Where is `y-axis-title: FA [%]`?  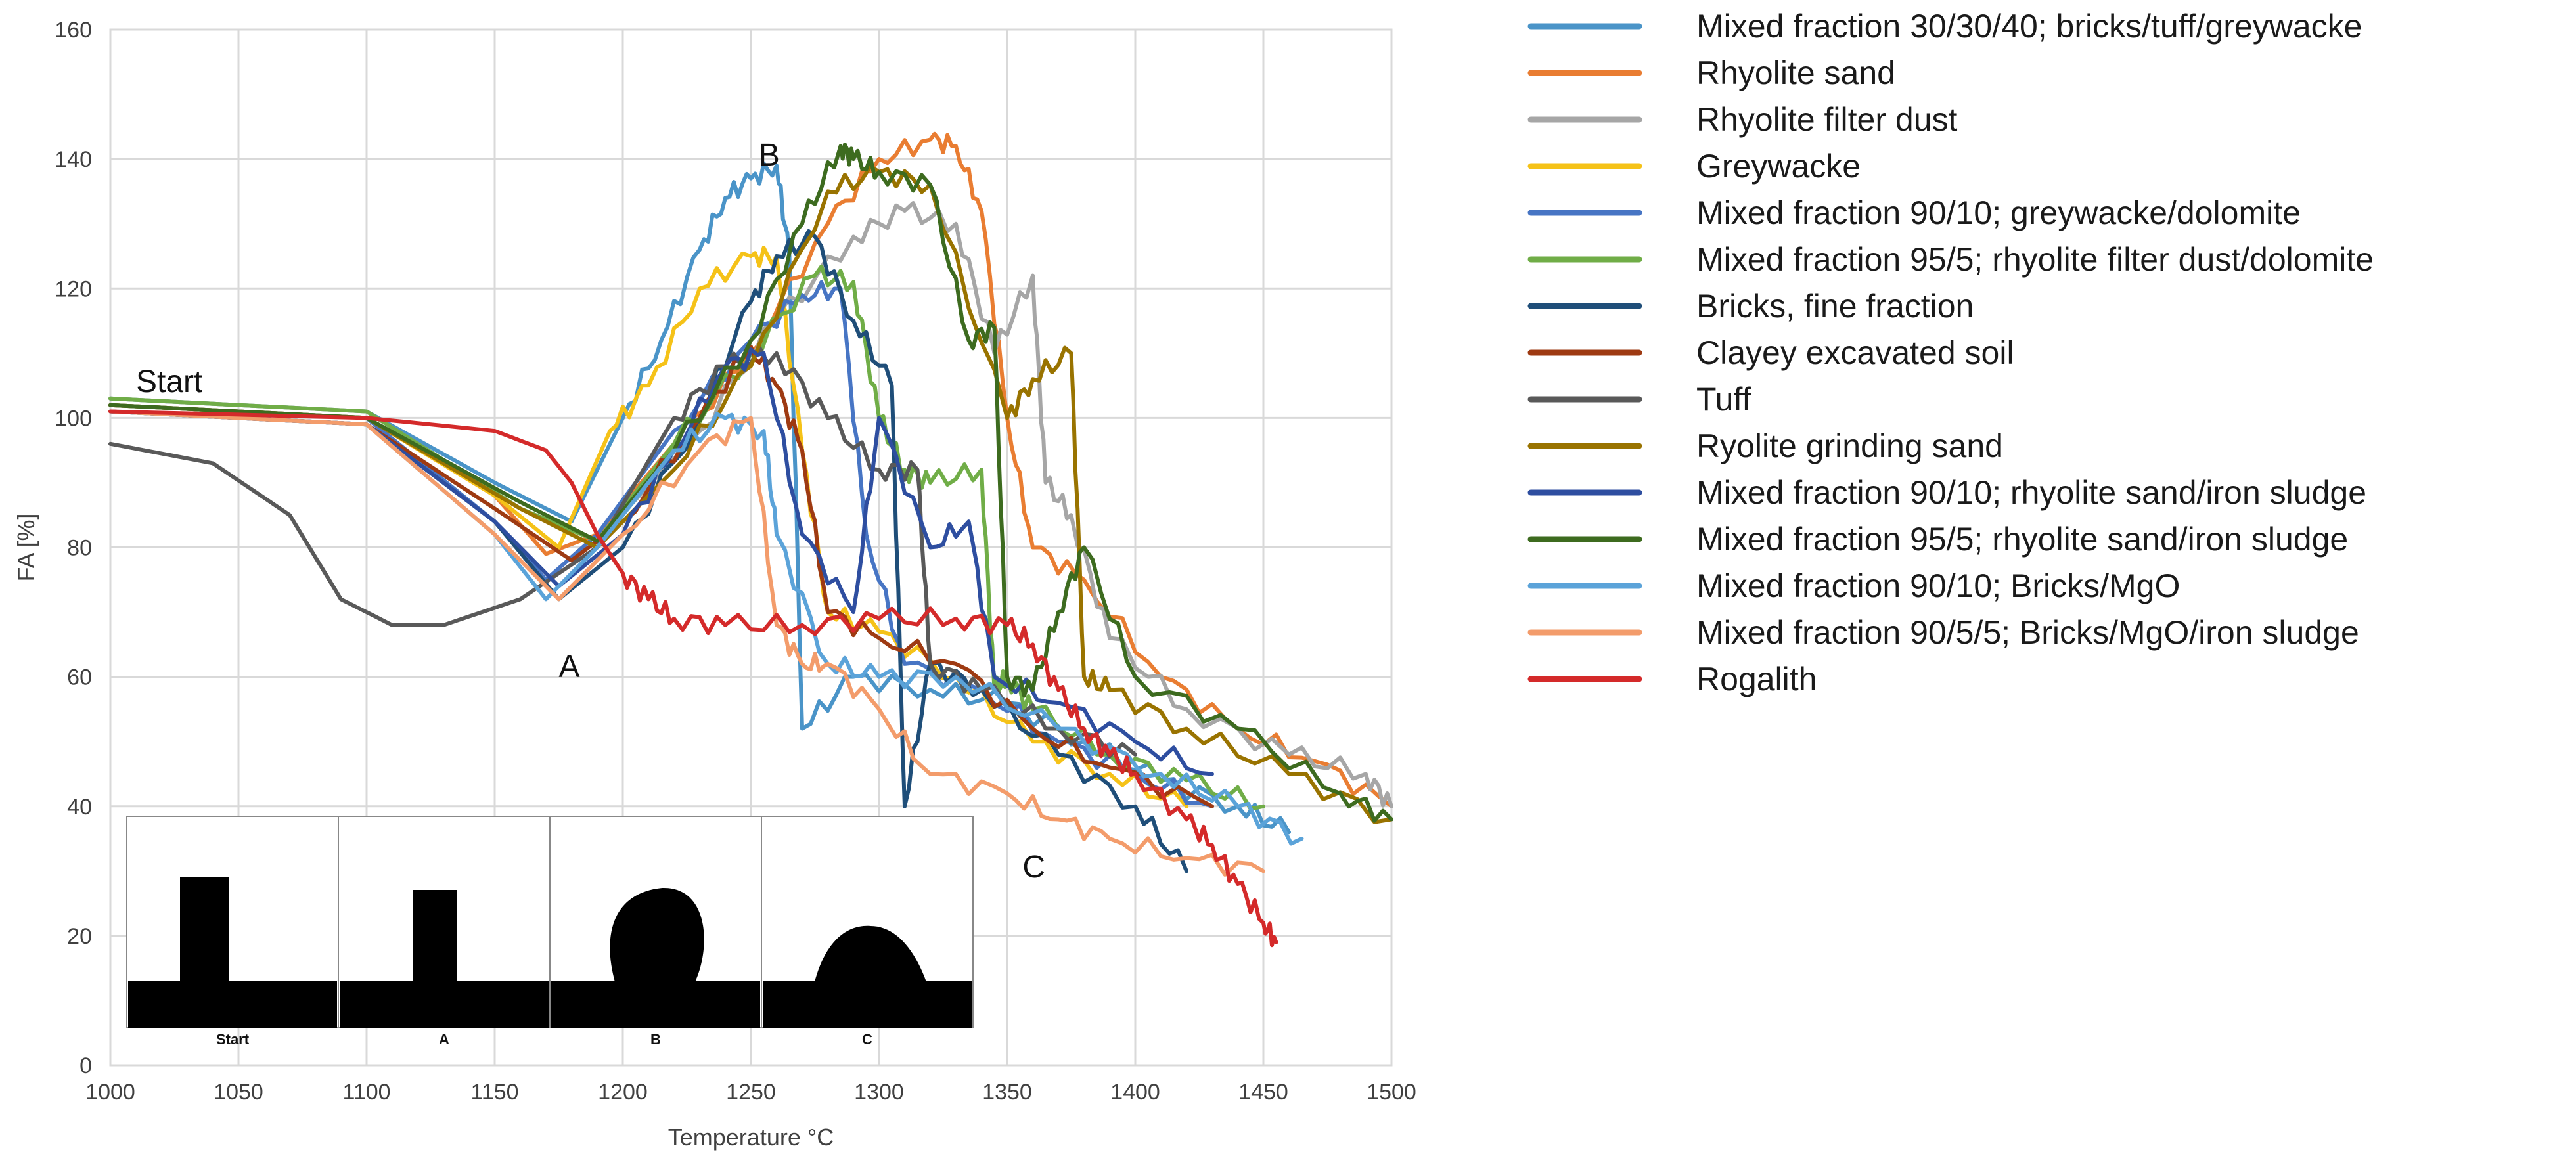
y-axis-title: FA [%] is located at coordinates (25, 547).